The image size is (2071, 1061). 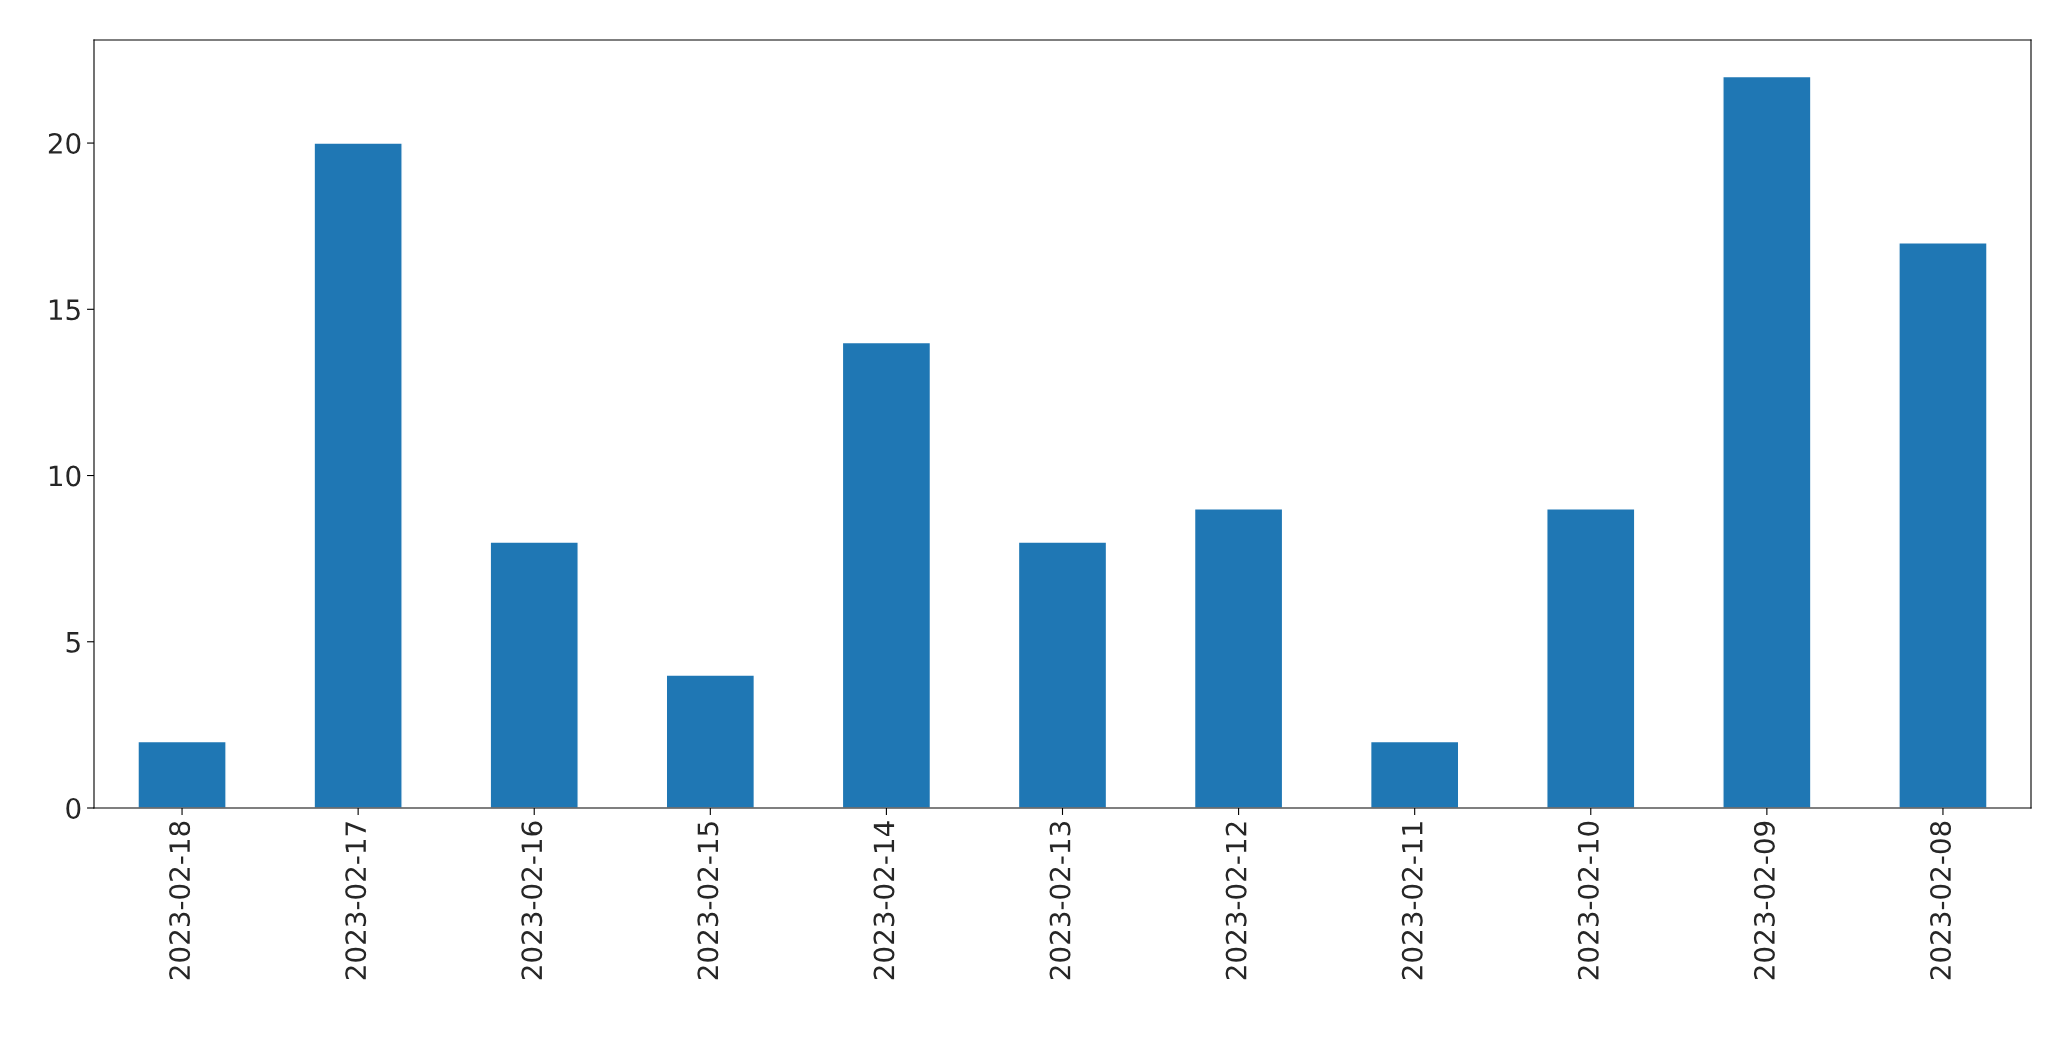 I want to click on y-tick-label: 10, so click(x=65, y=476).